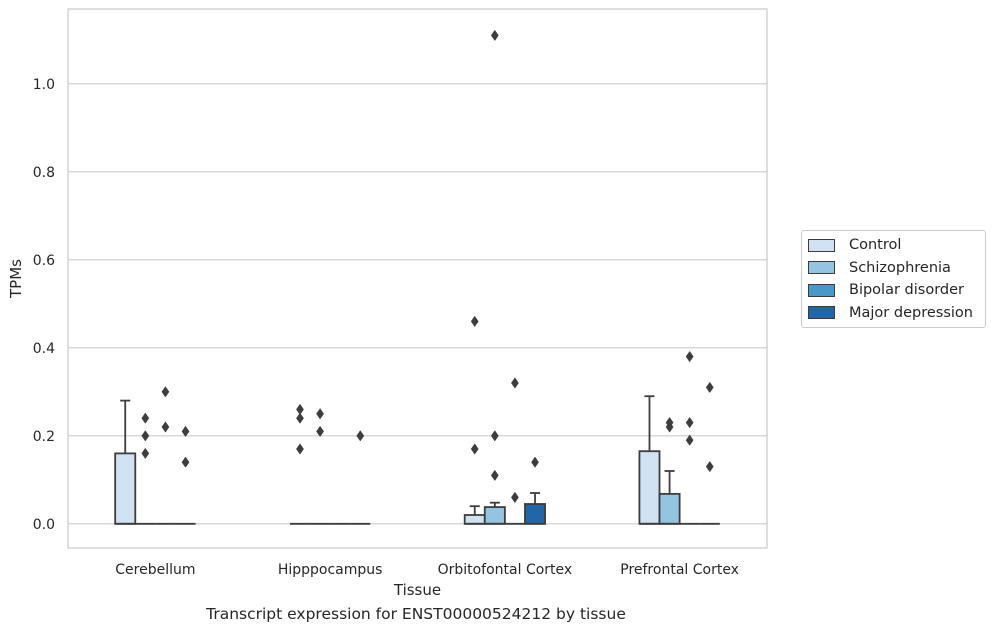 The height and width of the screenshot is (634, 997). What do you see at coordinates (821, 313) in the screenshot?
I see `legend-swatch-major-depression` at bounding box center [821, 313].